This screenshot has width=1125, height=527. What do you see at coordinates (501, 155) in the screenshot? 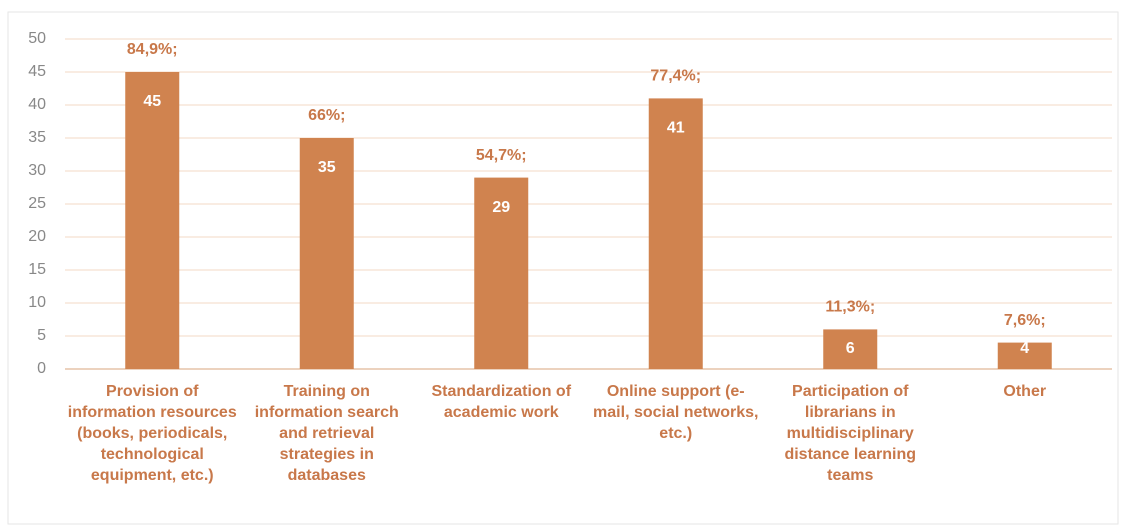
I see `percent-label: 54,7%;` at bounding box center [501, 155].